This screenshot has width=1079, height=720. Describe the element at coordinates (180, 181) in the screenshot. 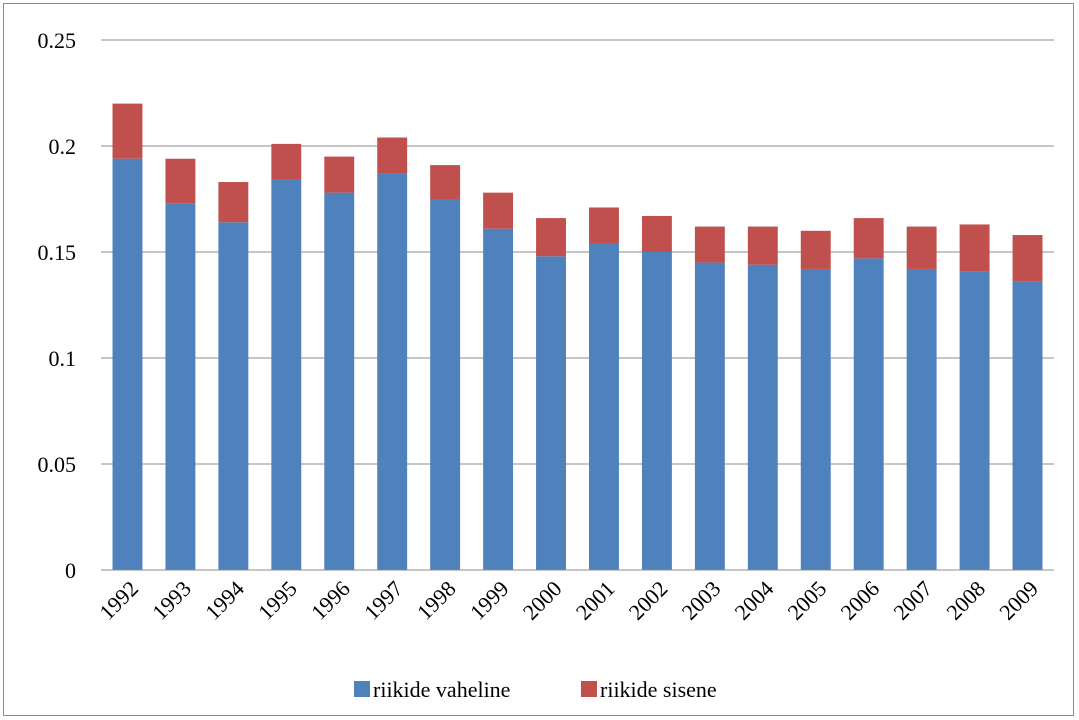

I see `bar-riikide-sisene-1993` at that location.